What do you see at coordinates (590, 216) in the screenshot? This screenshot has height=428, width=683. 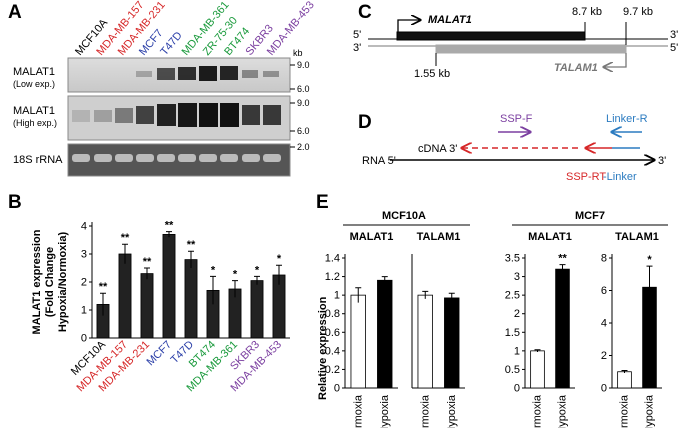 I see `group-title: MCF7` at bounding box center [590, 216].